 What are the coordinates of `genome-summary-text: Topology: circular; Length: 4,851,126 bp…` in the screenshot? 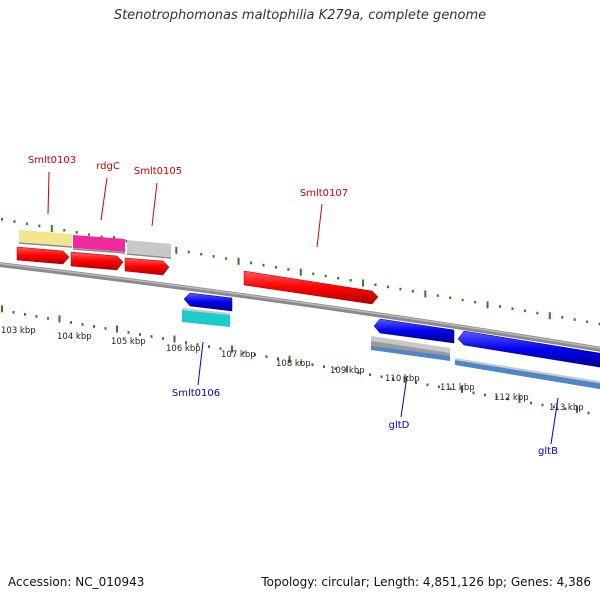 It's located at (426, 582).